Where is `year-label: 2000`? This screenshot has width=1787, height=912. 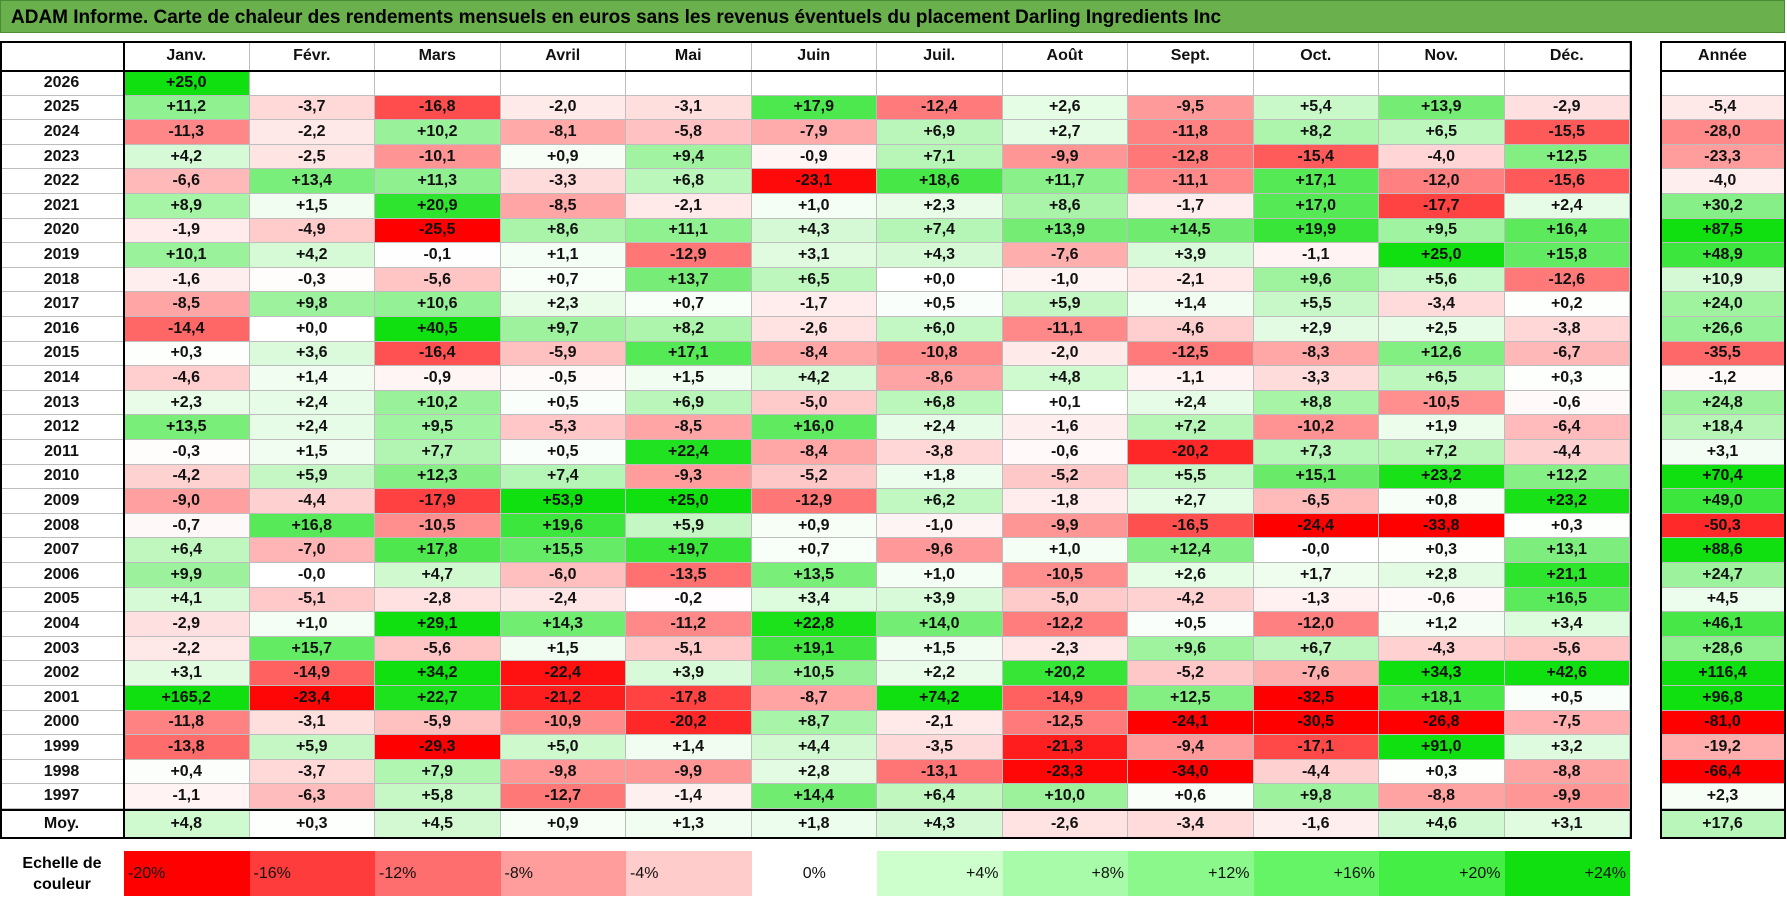 year-label: 2000 is located at coordinates (62, 723).